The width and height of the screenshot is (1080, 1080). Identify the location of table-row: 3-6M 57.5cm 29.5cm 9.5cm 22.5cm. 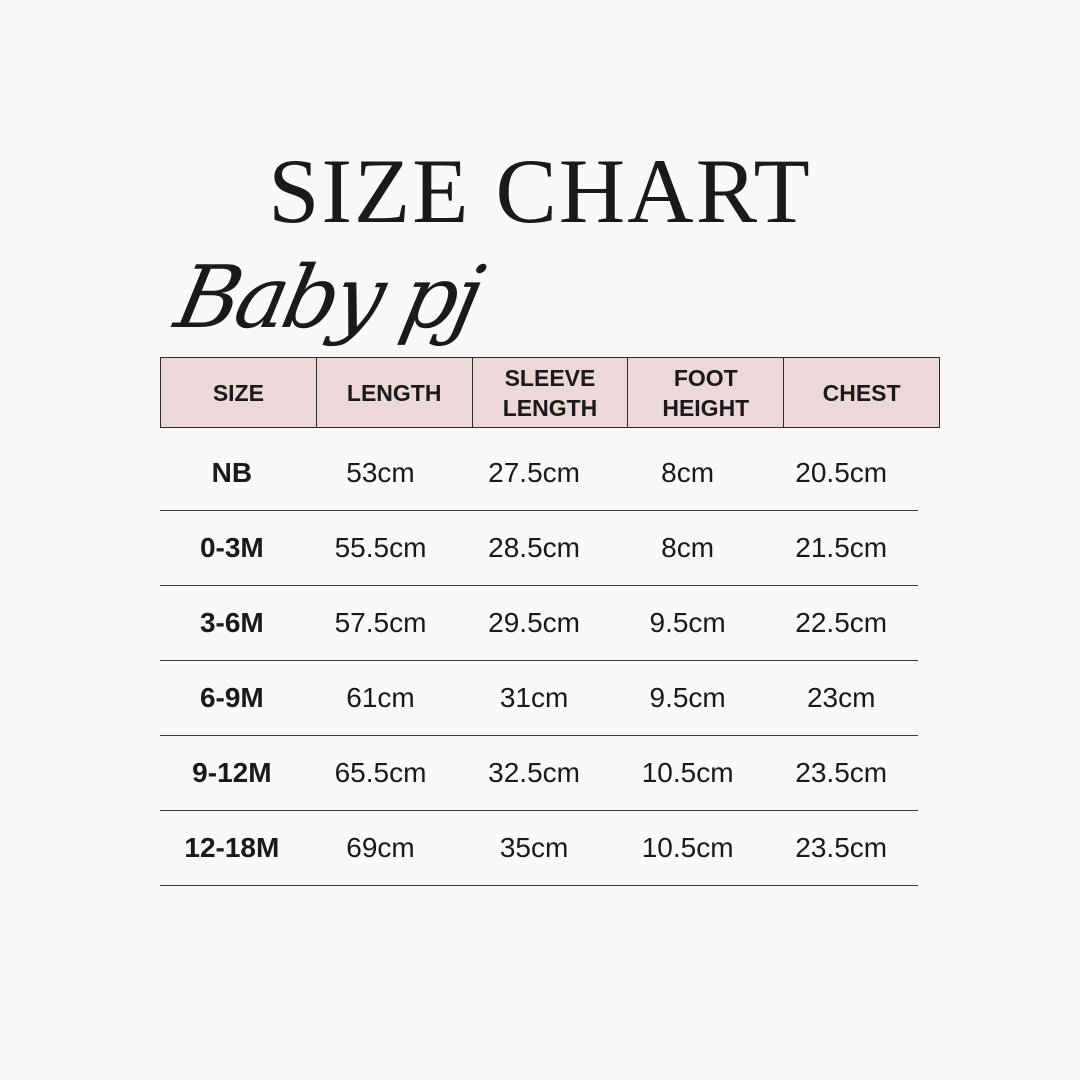
(539, 623).